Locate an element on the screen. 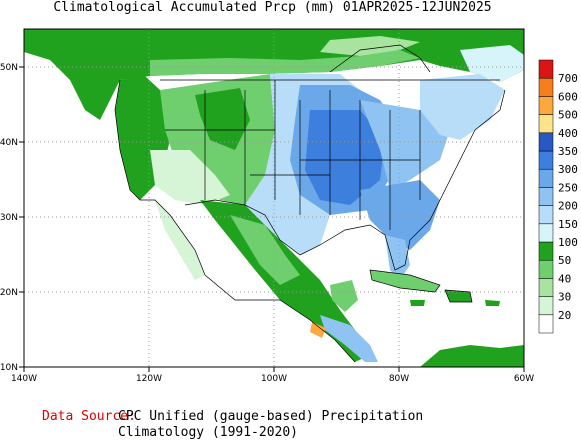  legend-level-label: 100 is located at coordinates (568, 242).